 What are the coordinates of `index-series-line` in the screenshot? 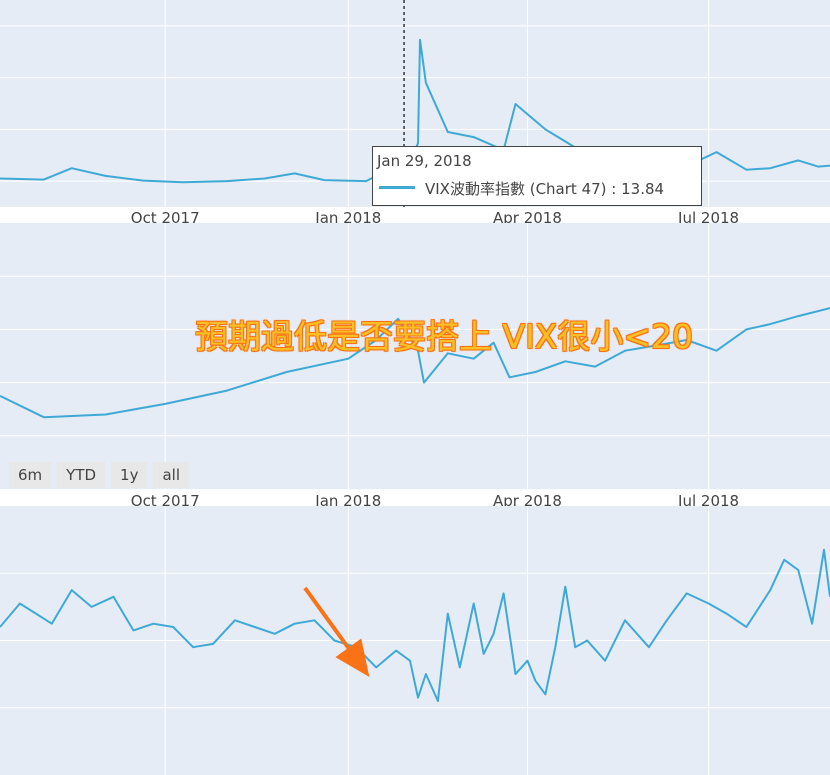 It's located at (415, 363).